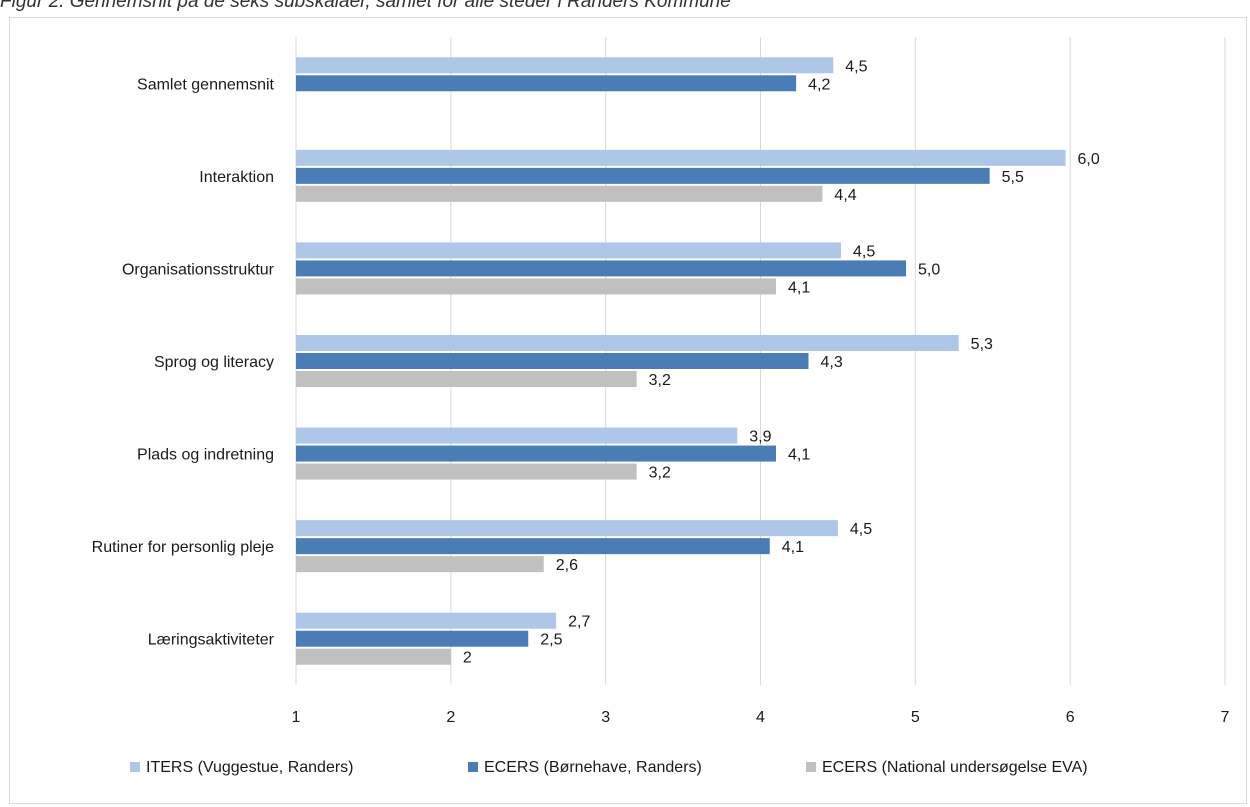  I want to click on category-label: Organisationsstruktur, so click(198, 269).